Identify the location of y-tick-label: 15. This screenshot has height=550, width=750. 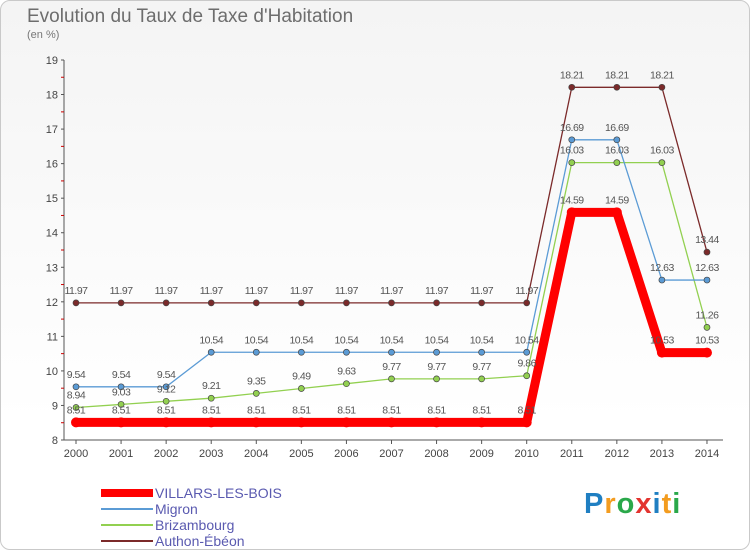
(52, 199).